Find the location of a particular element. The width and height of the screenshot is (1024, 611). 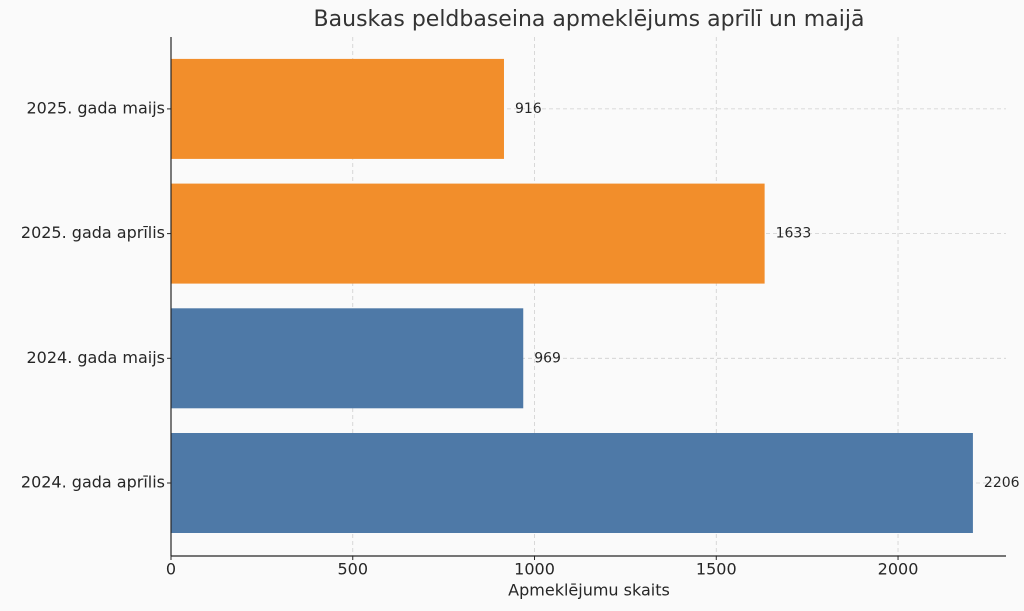

value-label: 969 is located at coordinates (547, 358).